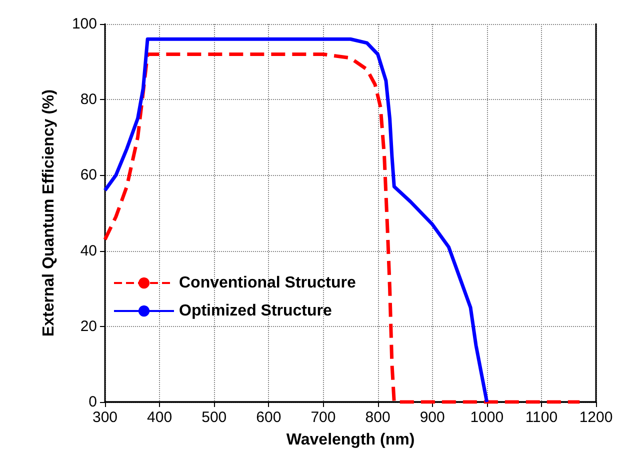 The width and height of the screenshot is (629, 473). I want to click on x-tick-label: 300, so click(105, 417).